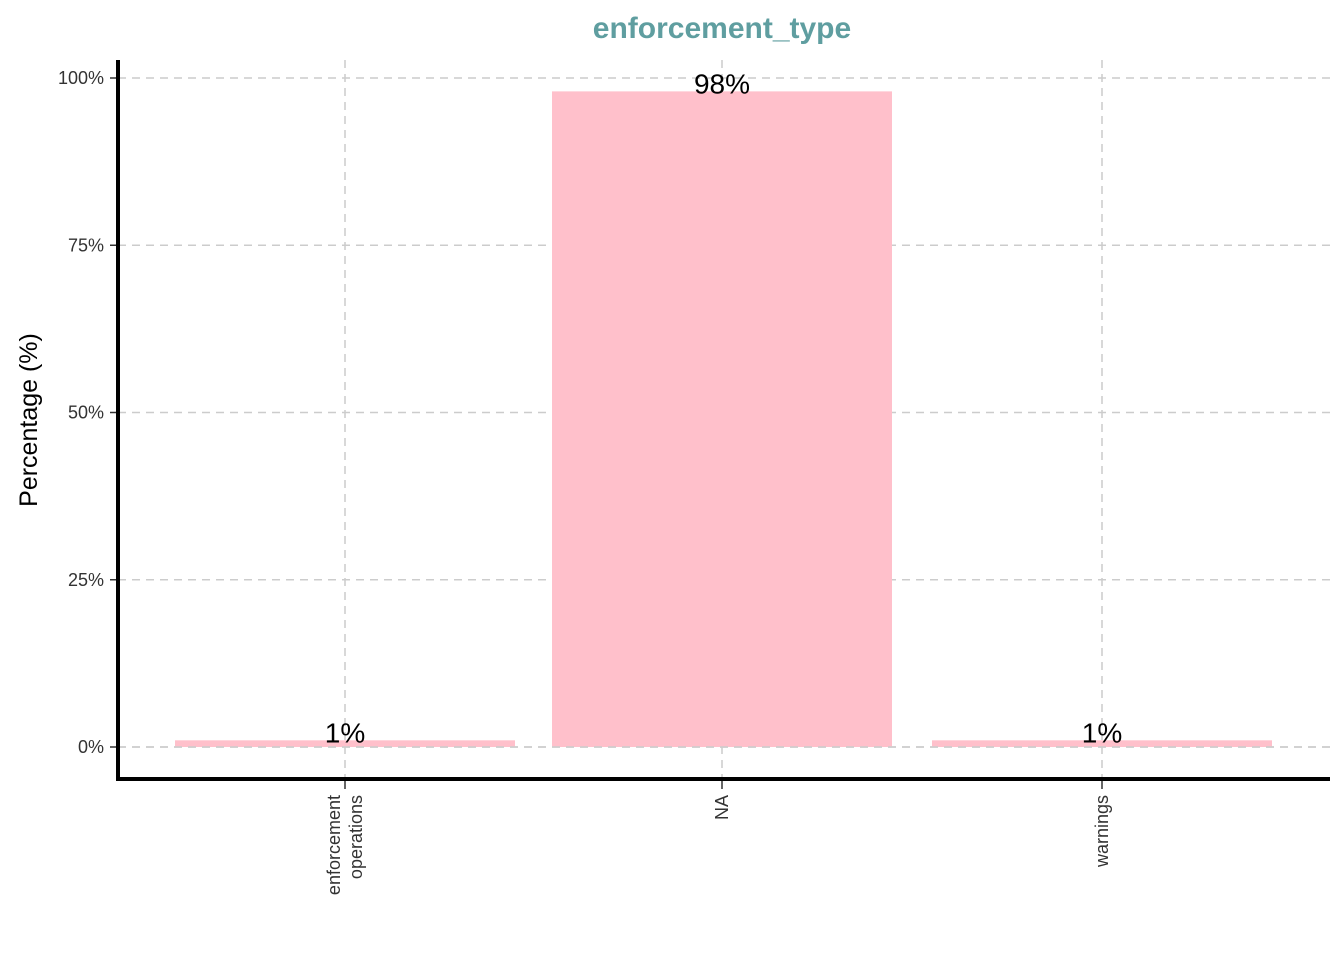 The height and width of the screenshot is (960, 1344). I want to click on x-tick-label: operations, so click(356, 837).